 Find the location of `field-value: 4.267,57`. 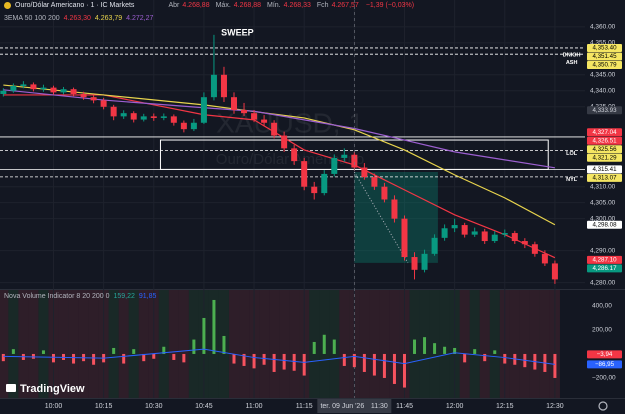

field-value: 4.267,57 is located at coordinates (345, 5).